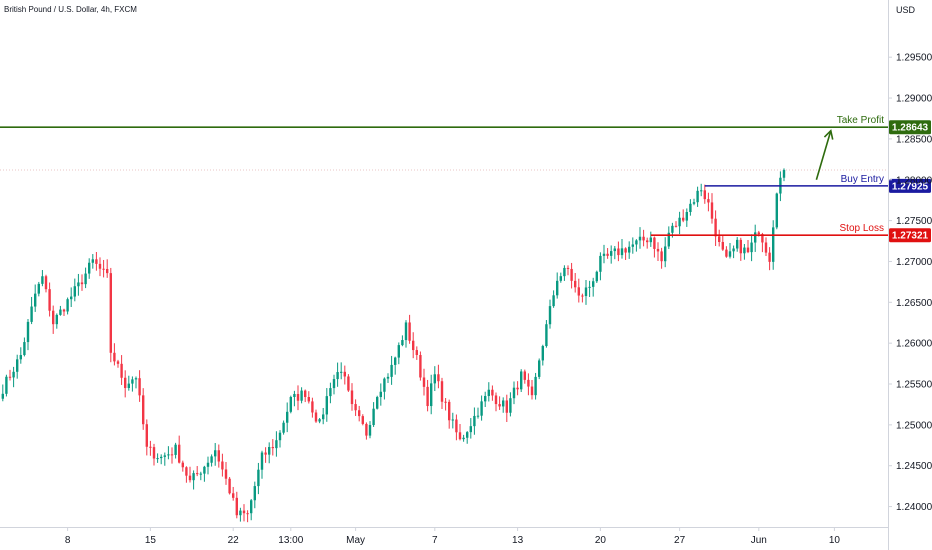 This screenshot has height=550, width=932. What do you see at coordinates (914, 466) in the screenshot?
I see `price-tick-label: 1.24500` at bounding box center [914, 466].